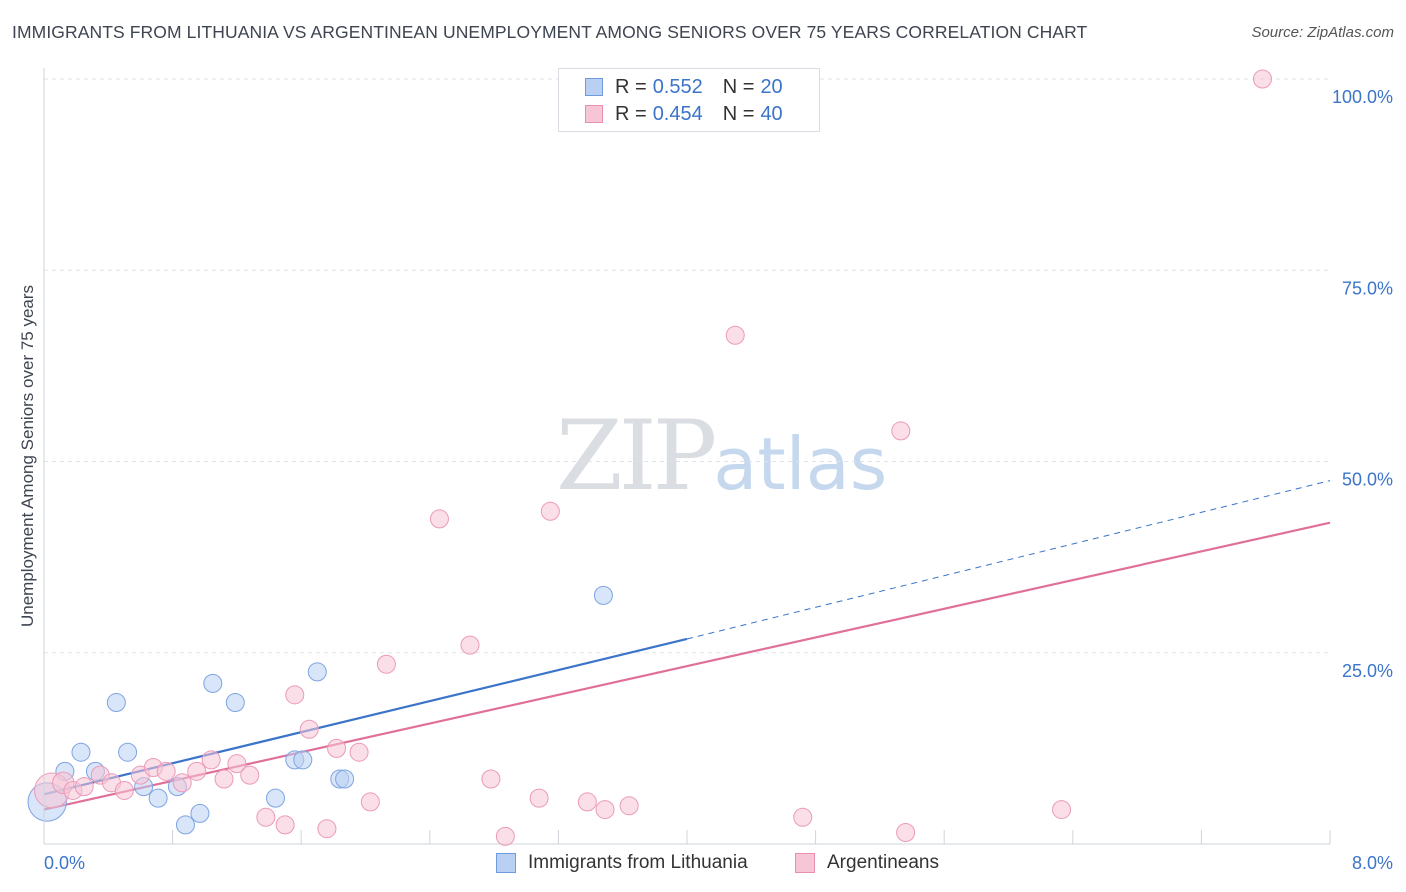 This screenshot has height=892, width=1406. Describe the element at coordinates (677, 86) in the screenshot. I see `legend-r-value: 0.552` at that location.